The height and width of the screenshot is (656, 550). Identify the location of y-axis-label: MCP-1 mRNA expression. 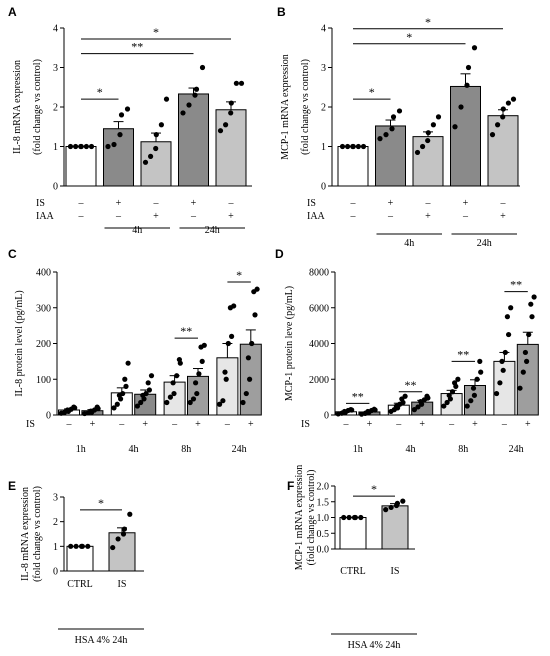
(285, 107).